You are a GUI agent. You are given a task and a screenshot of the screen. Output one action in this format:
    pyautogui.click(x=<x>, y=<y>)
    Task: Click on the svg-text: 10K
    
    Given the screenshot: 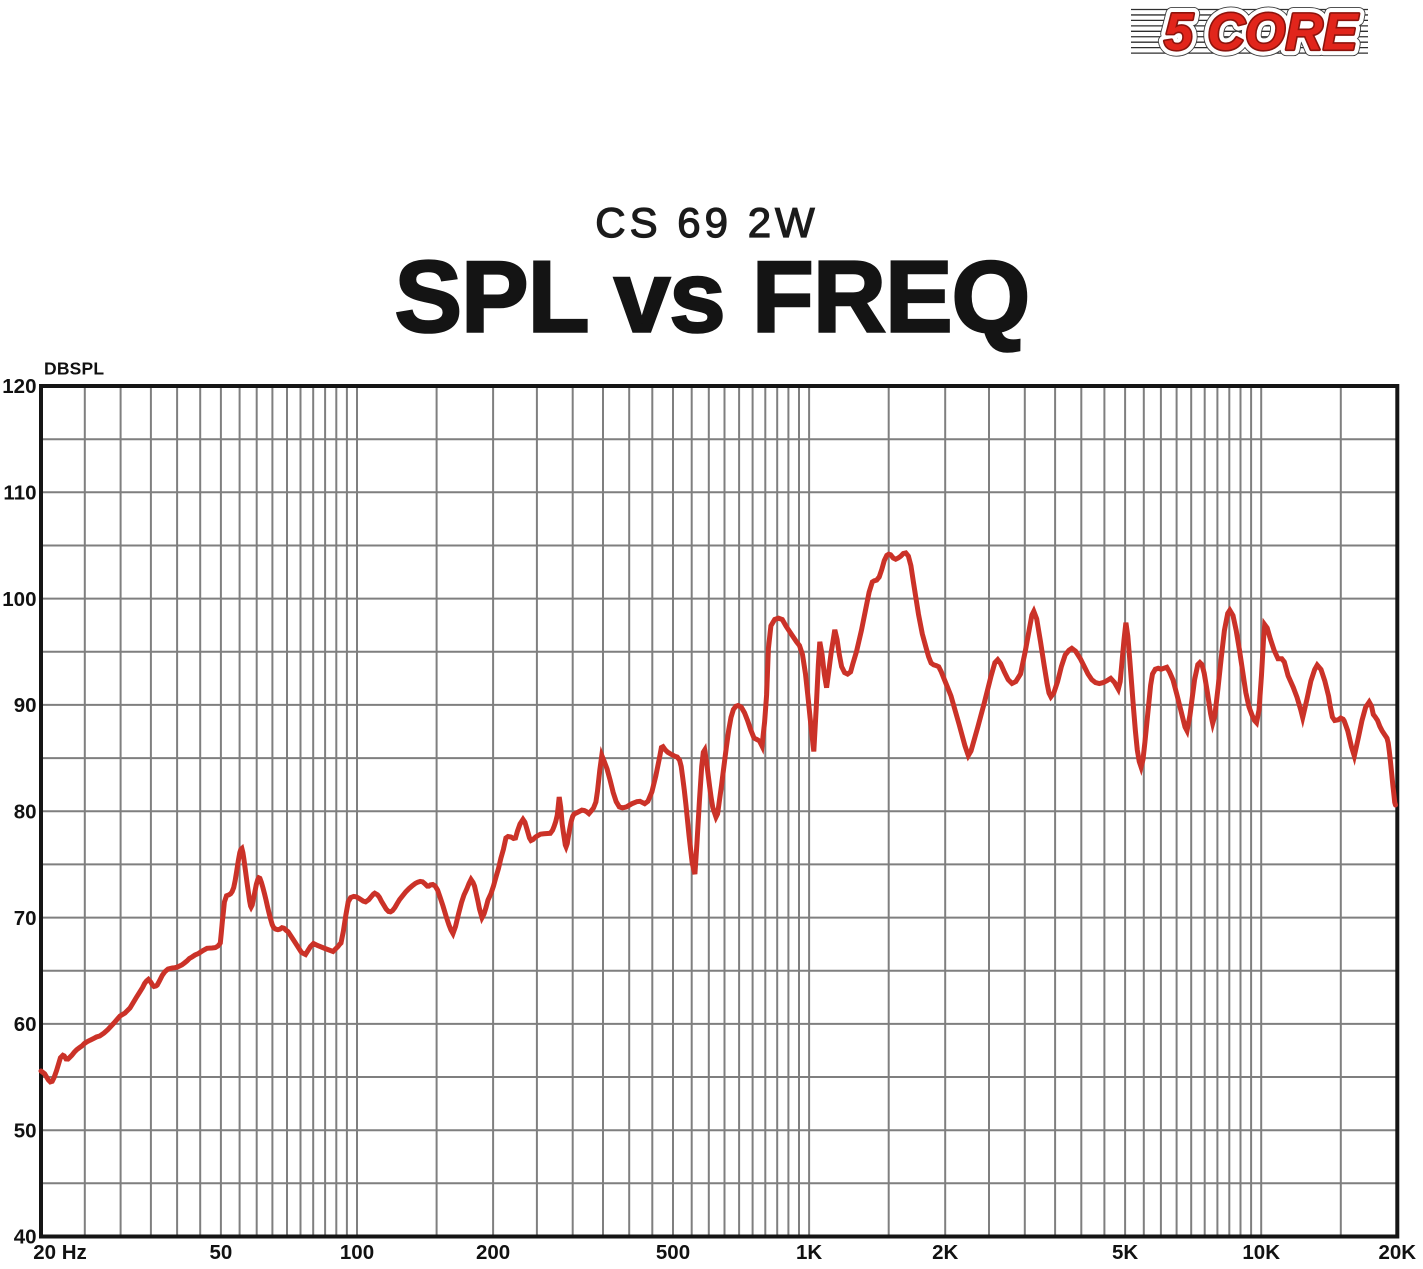 What is the action you would take?
    pyautogui.click(x=1261, y=1252)
    